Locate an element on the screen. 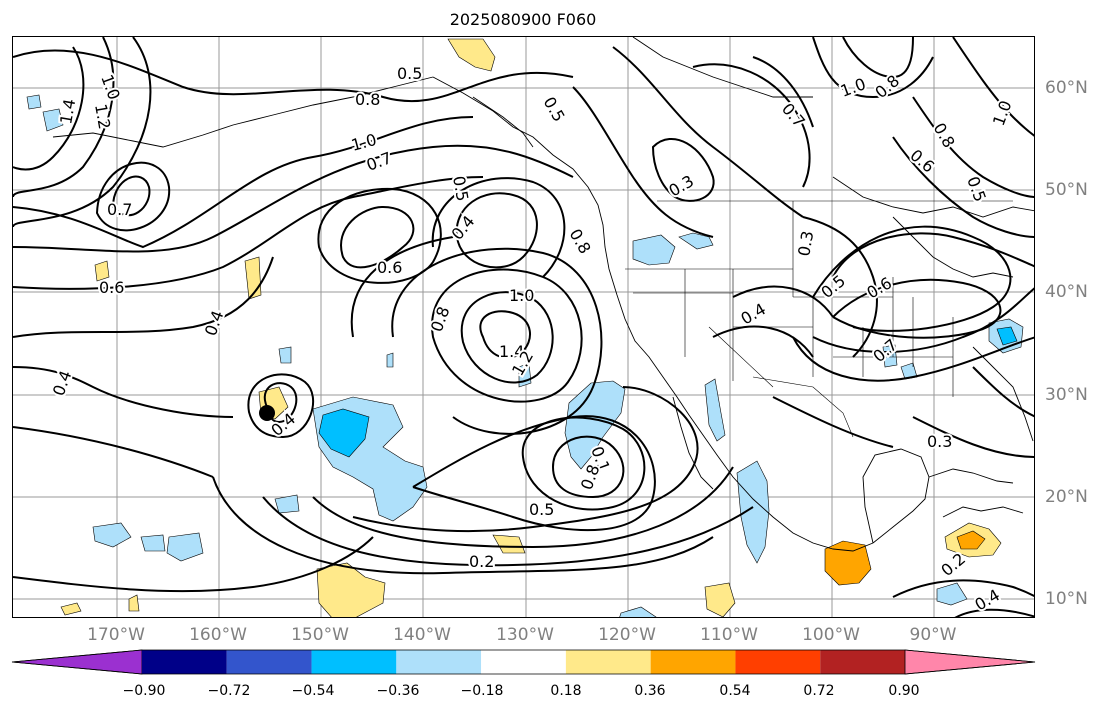  colorbar-tick-label: 0.36 is located at coordinates (650, 691).